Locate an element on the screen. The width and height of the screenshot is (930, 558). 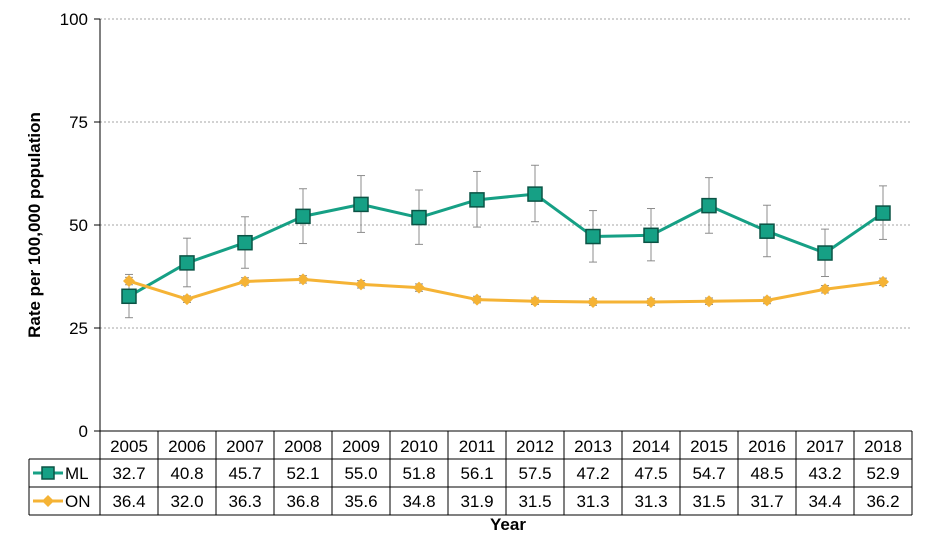
x-tick-label: 2015 is located at coordinates (709, 446).